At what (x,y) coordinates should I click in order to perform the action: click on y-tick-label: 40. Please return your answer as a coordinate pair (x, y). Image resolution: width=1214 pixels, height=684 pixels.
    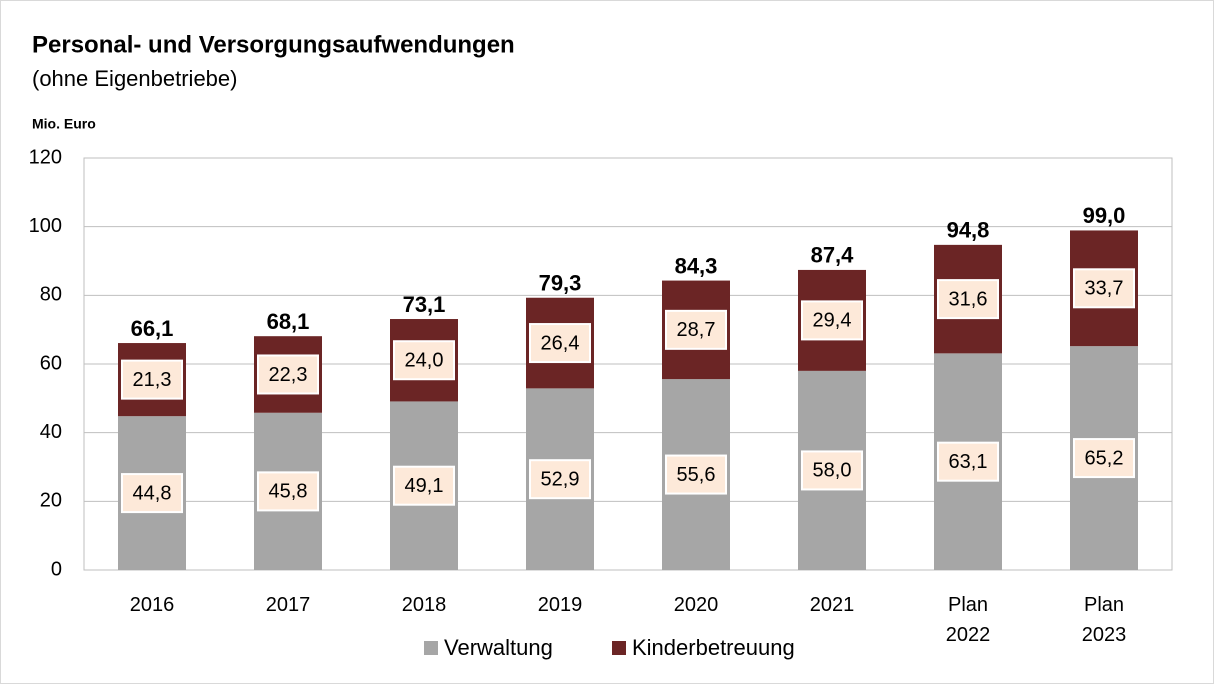
    Looking at the image, I should click on (51, 432).